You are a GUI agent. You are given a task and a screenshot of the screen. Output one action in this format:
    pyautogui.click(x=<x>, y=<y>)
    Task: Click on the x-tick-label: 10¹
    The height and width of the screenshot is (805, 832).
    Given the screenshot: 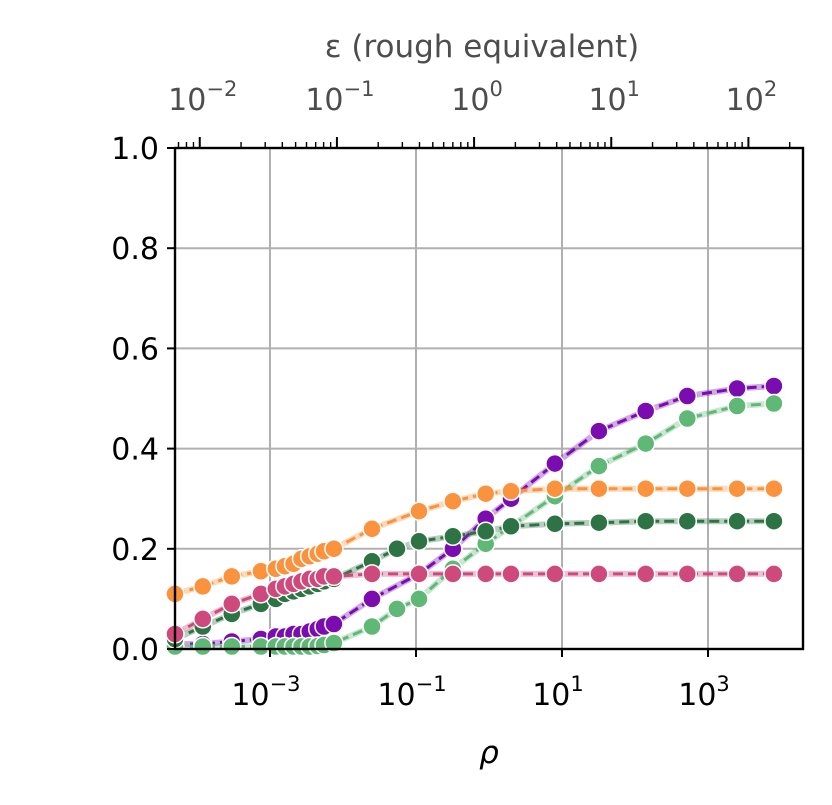 What is the action you would take?
    pyautogui.click(x=558, y=692)
    